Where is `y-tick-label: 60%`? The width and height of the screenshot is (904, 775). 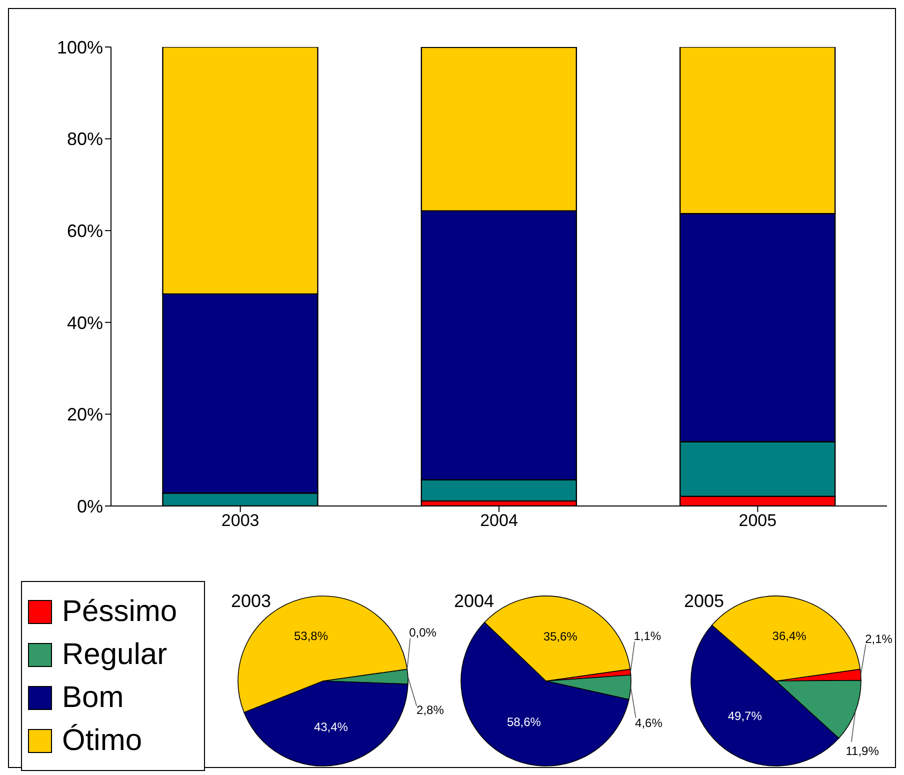 y-tick-label: 60% is located at coordinates (84, 230).